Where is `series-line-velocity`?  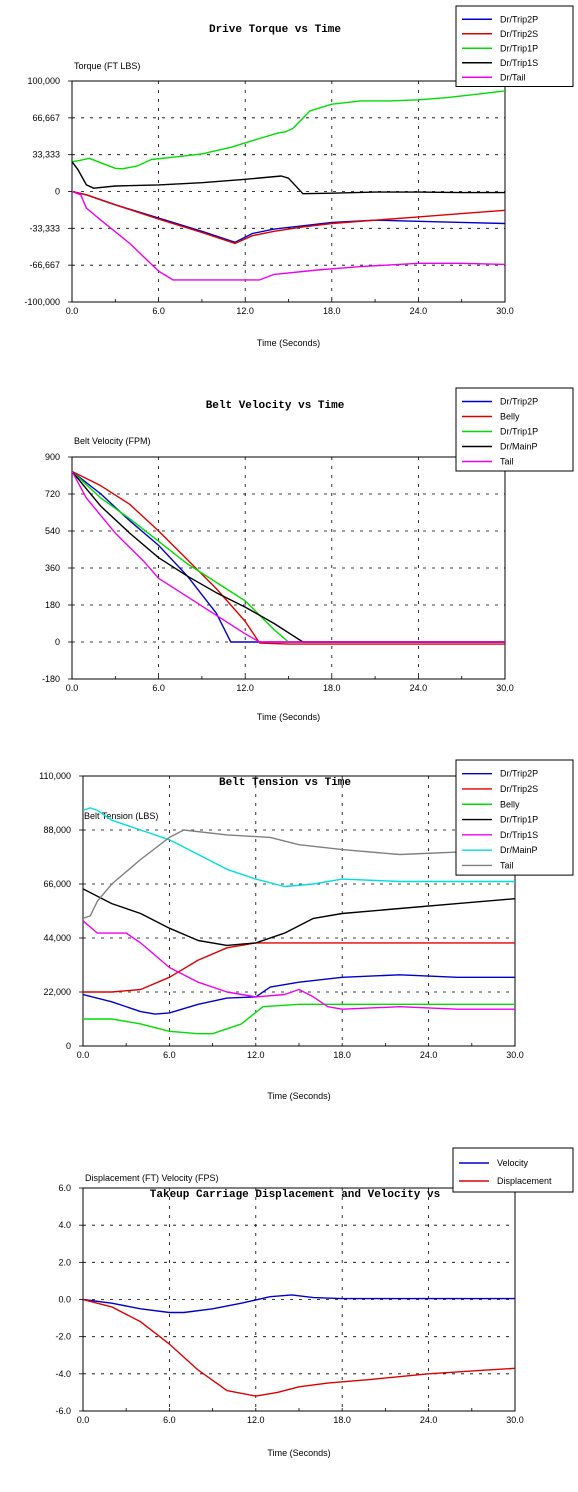 series-line-velocity is located at coordinates (299, 1304).